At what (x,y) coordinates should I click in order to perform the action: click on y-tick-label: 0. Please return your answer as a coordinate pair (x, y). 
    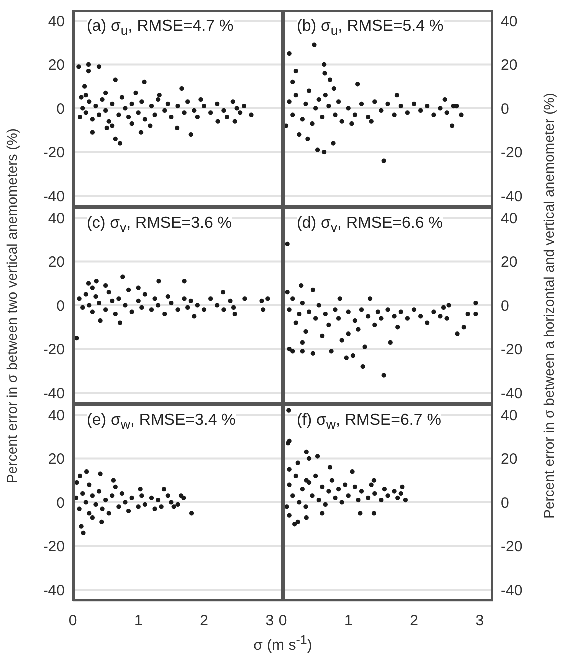
    Looking at the image, I should click on (505, 306).